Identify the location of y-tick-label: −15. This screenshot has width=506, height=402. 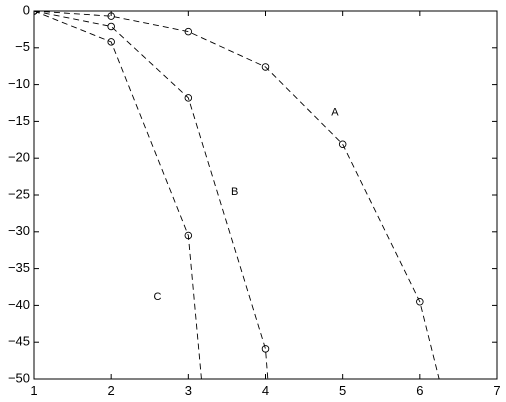
(19, 120).